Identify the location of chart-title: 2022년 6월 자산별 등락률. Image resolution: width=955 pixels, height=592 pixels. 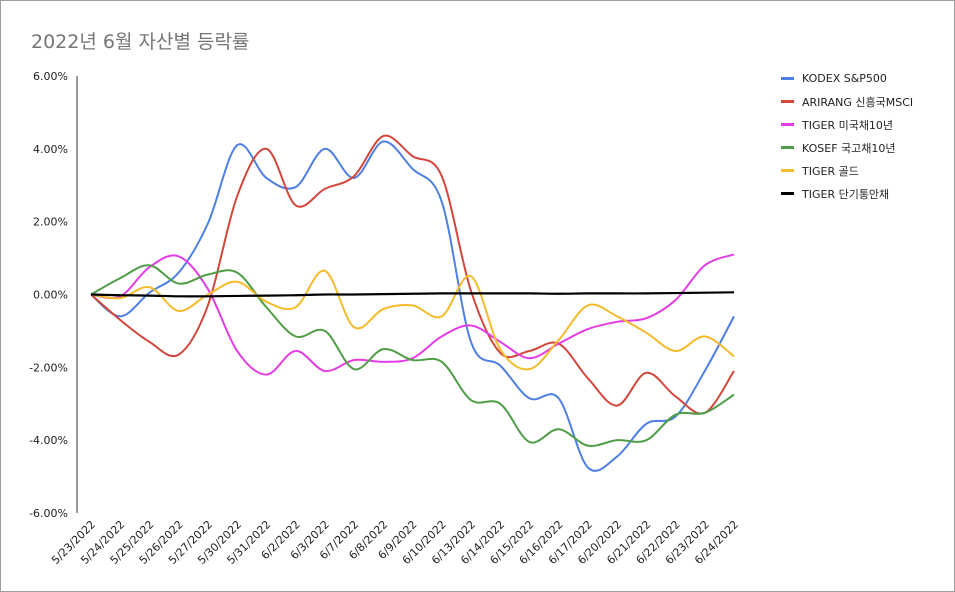
(140, 42).